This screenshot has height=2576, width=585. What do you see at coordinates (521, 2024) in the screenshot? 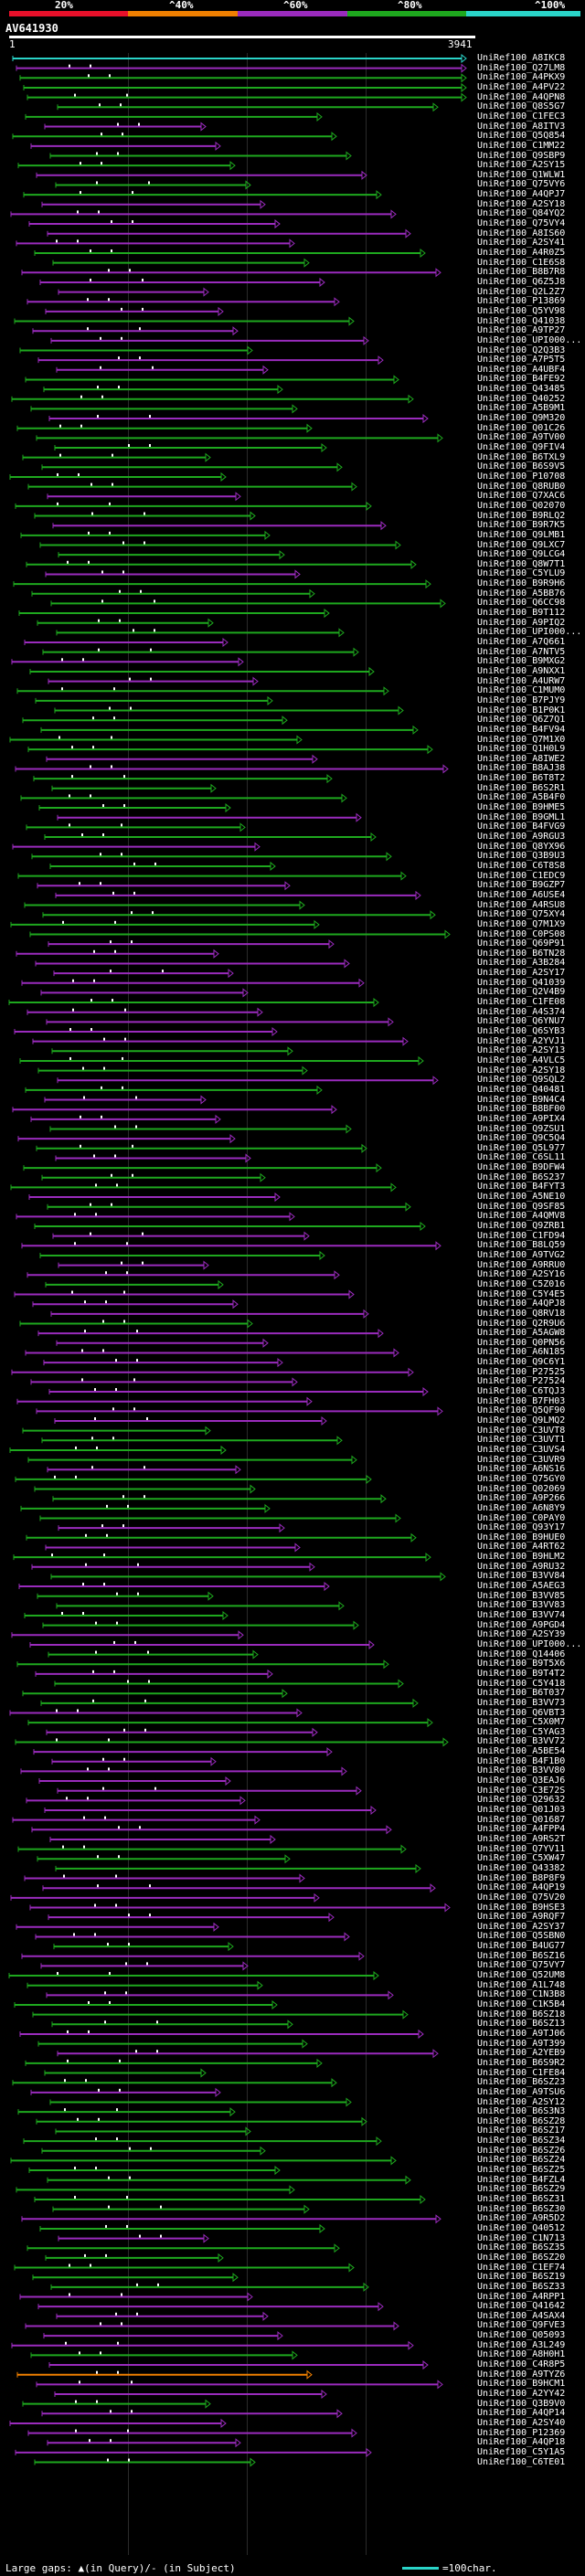
I see `hit-label: UniRef100_B6SZ13` at bounding box center [521, 2024].